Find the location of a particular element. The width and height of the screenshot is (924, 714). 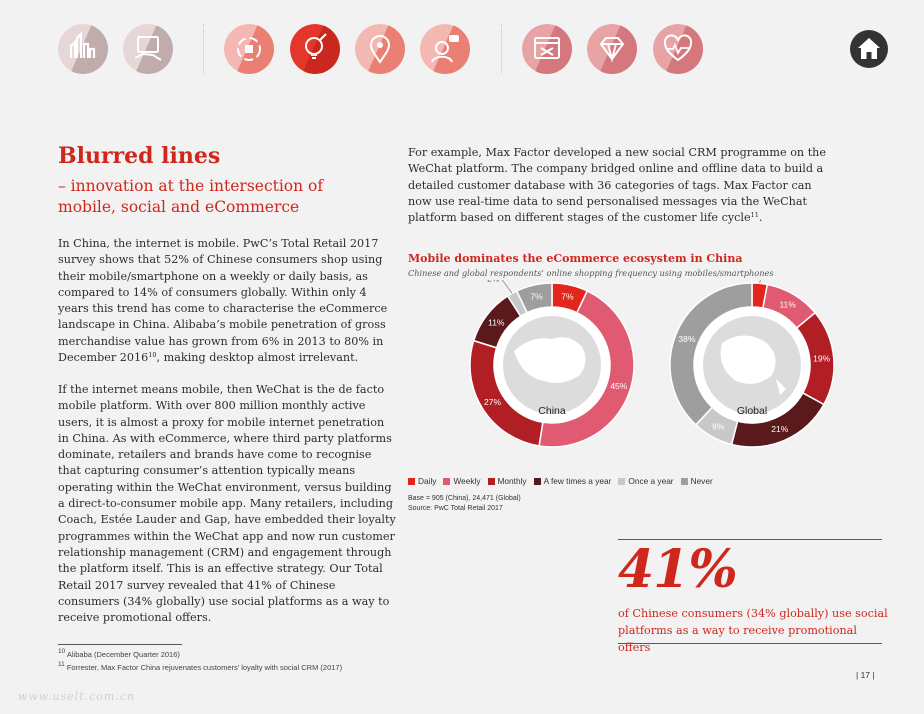

legend-item: A few times a year is located at coordinates (572, 481).